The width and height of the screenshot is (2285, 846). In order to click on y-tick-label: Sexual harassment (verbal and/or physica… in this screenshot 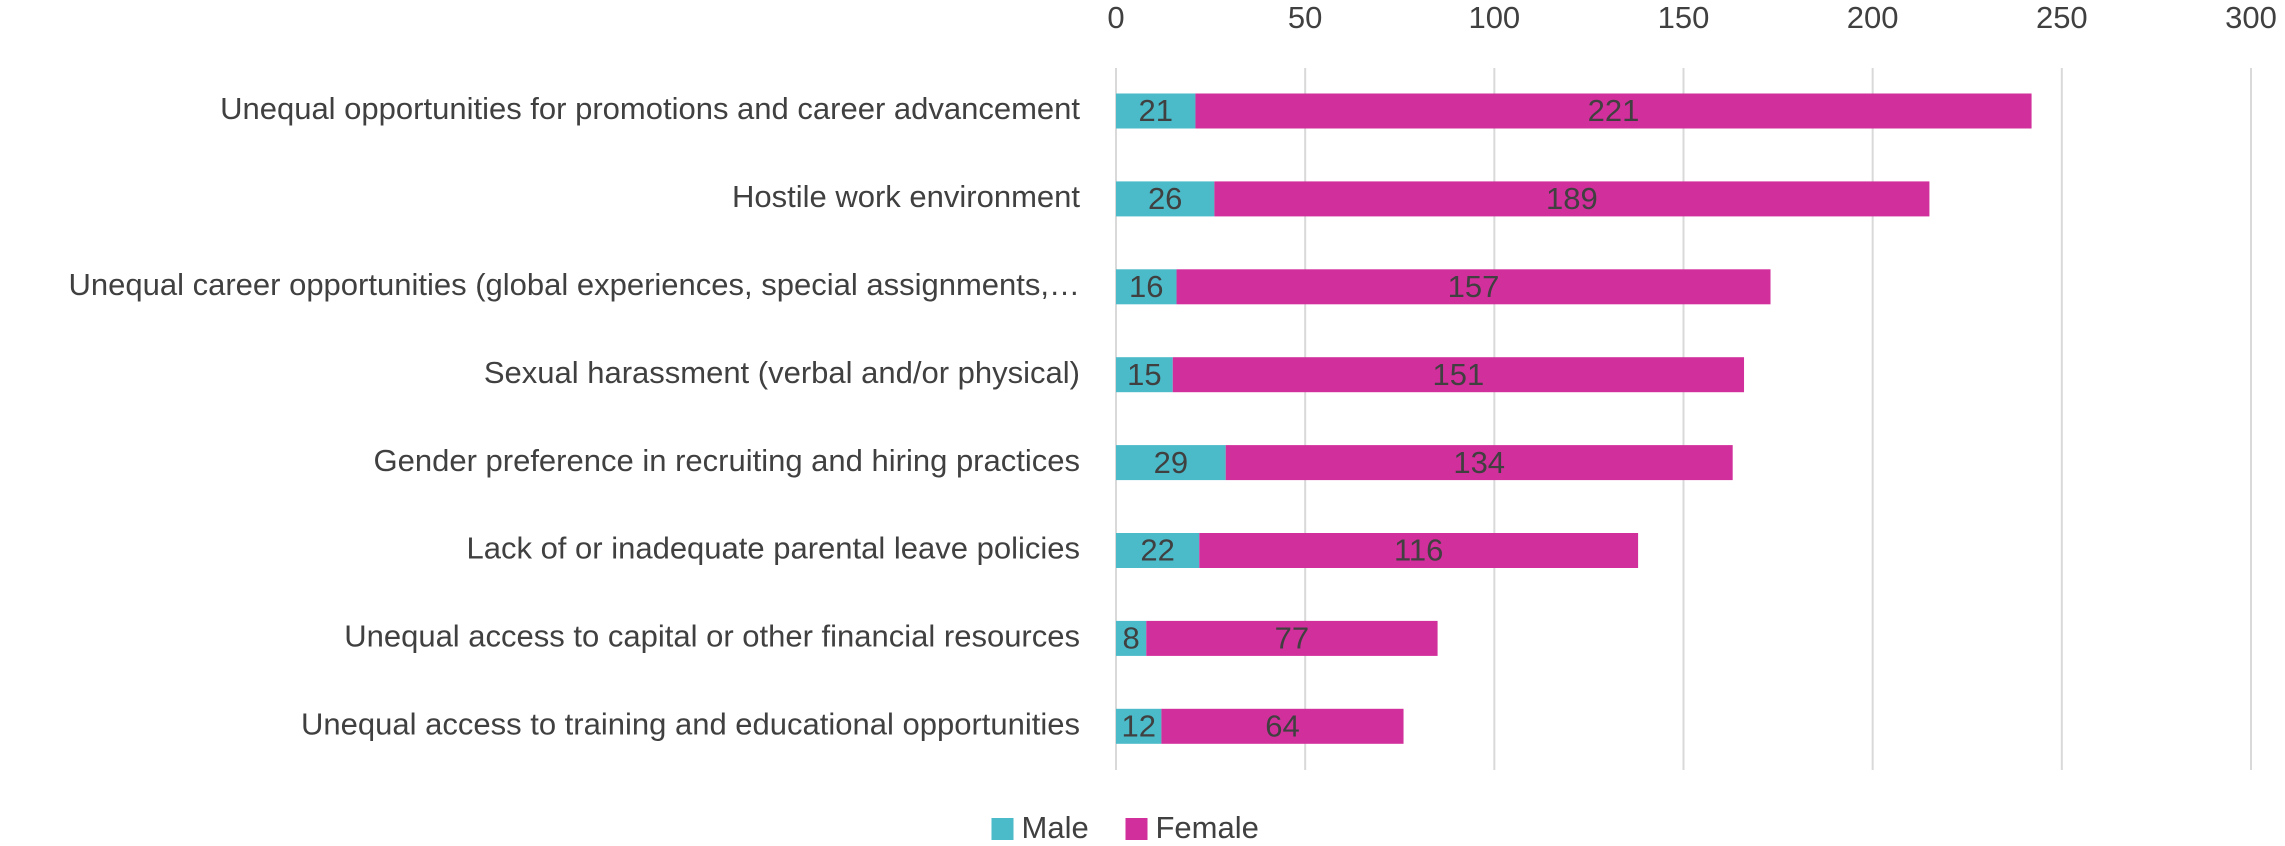, I will do `click(782, 372)`.